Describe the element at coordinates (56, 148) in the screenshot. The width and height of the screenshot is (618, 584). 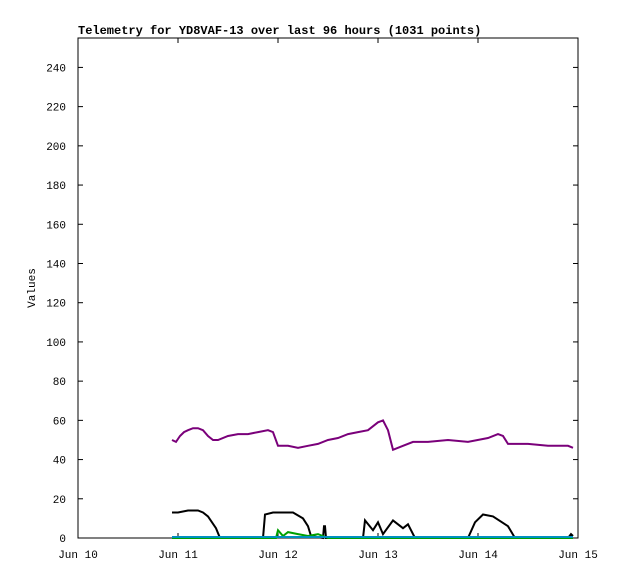
I see `y-tick-label: 200` at that location.